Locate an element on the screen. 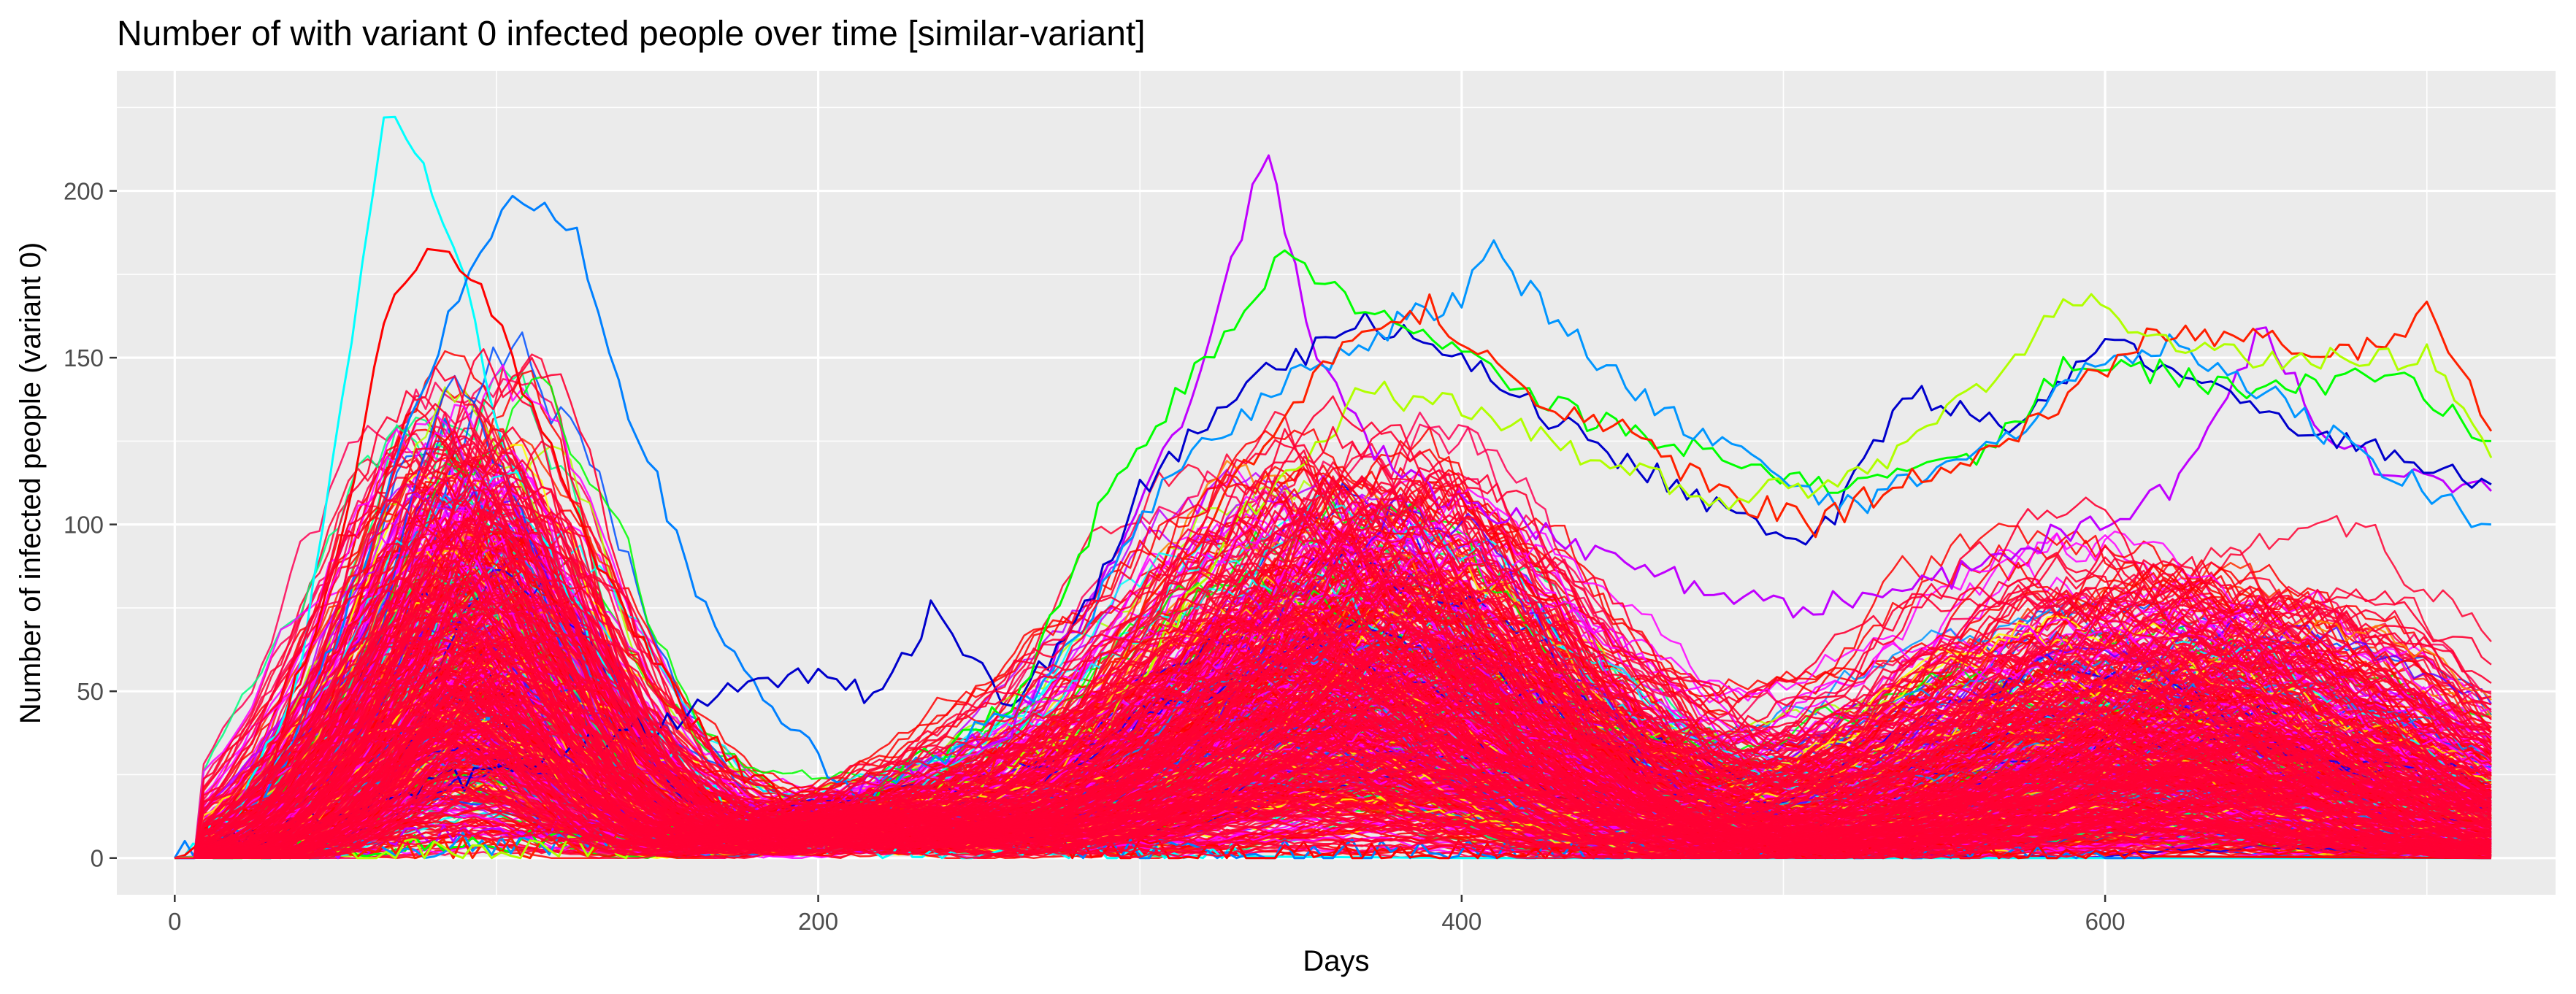 The width and height of the screenshot is (2576, 994). y-tick-label-0: 0 is located at coordinates (97, 859).